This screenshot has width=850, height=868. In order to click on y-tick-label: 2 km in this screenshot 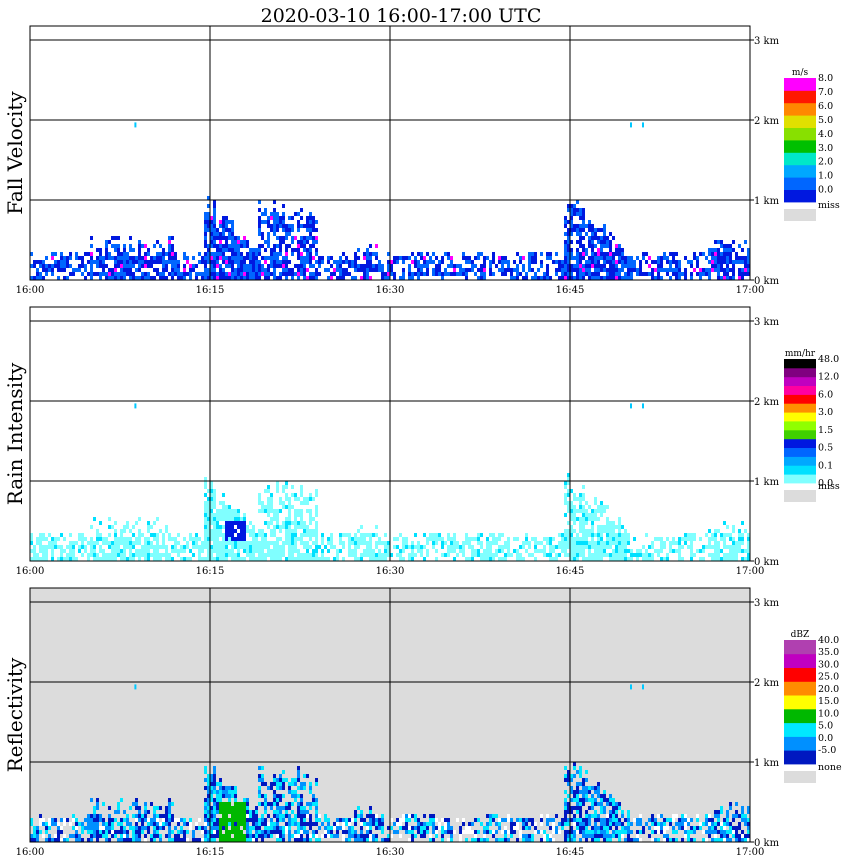, I will do `click(767, 402)`.